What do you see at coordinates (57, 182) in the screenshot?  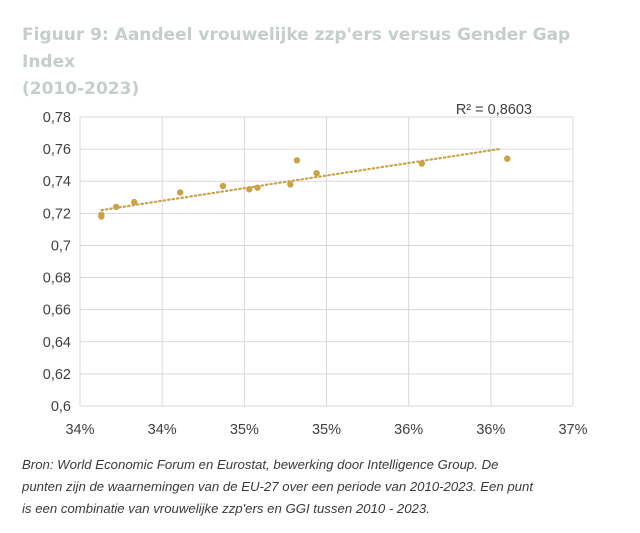 I see `y-tick-label: 0,74` at bounding box center [57, 182].